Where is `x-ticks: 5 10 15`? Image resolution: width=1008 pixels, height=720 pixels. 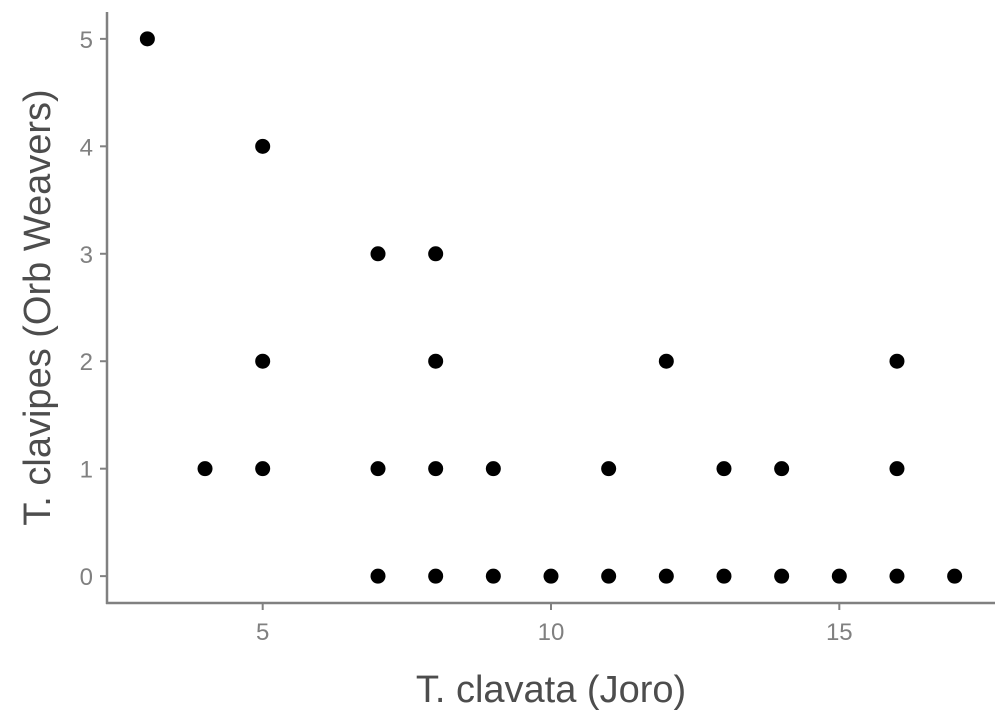
x-ticks: 5 10 15 is located at coordinates (554, 624).